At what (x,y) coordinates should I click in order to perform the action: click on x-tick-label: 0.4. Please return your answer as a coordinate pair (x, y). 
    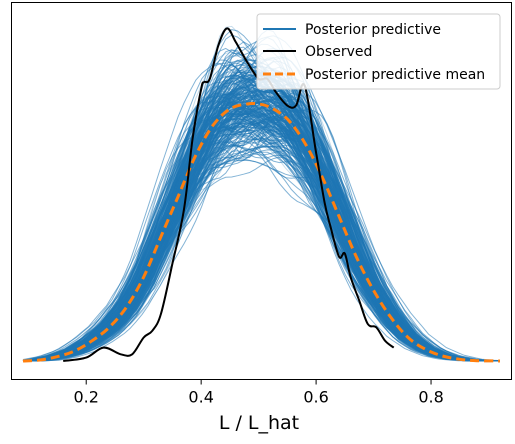
    Looking at the image, I should click on (200, 397).